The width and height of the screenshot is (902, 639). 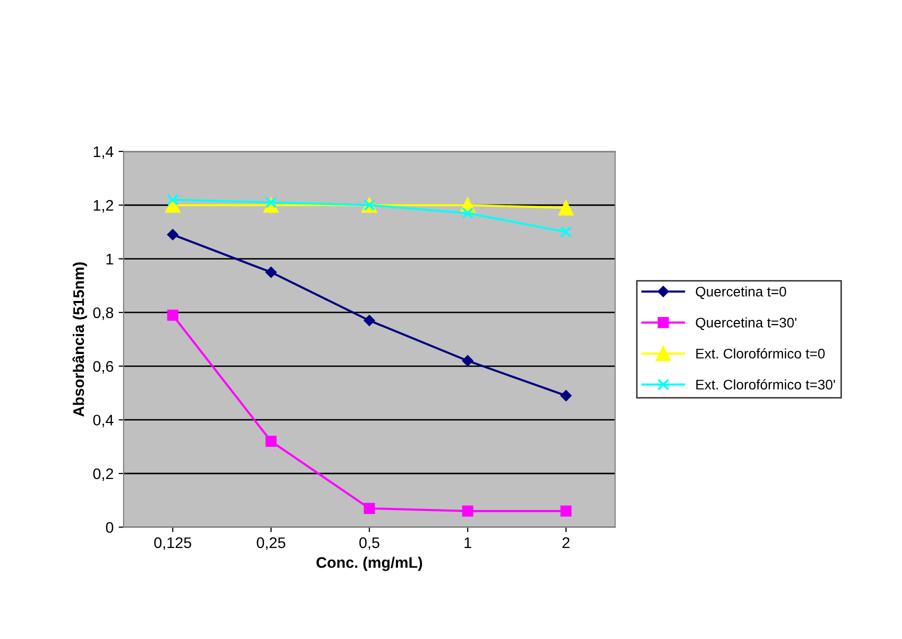 I want to click on x-tick-label: 0,5, so click(x=369, y=543).